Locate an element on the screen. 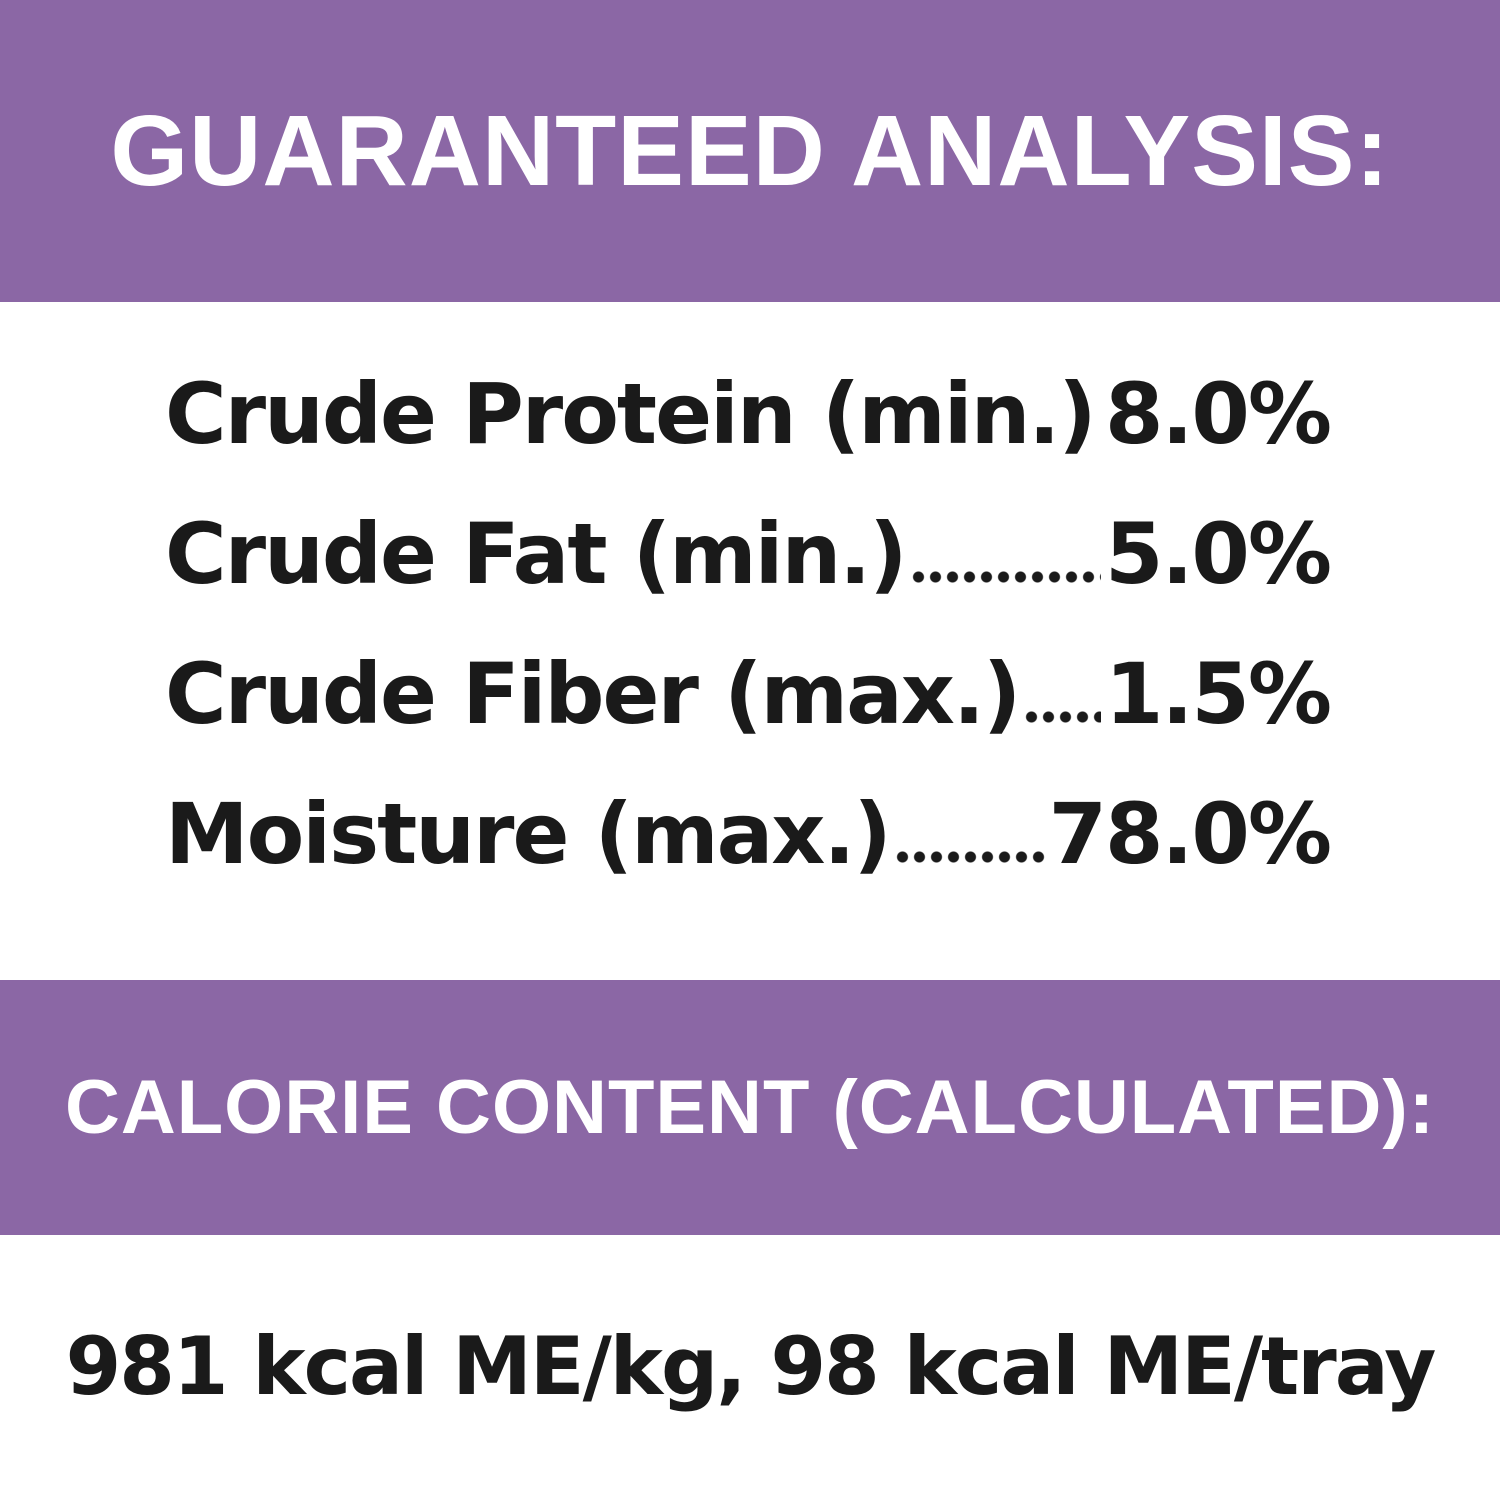 This screenshot has width=1500, height=1500. analysis-row: Crude Protein (min.) 8.0% is located at coordinates (748, 435).